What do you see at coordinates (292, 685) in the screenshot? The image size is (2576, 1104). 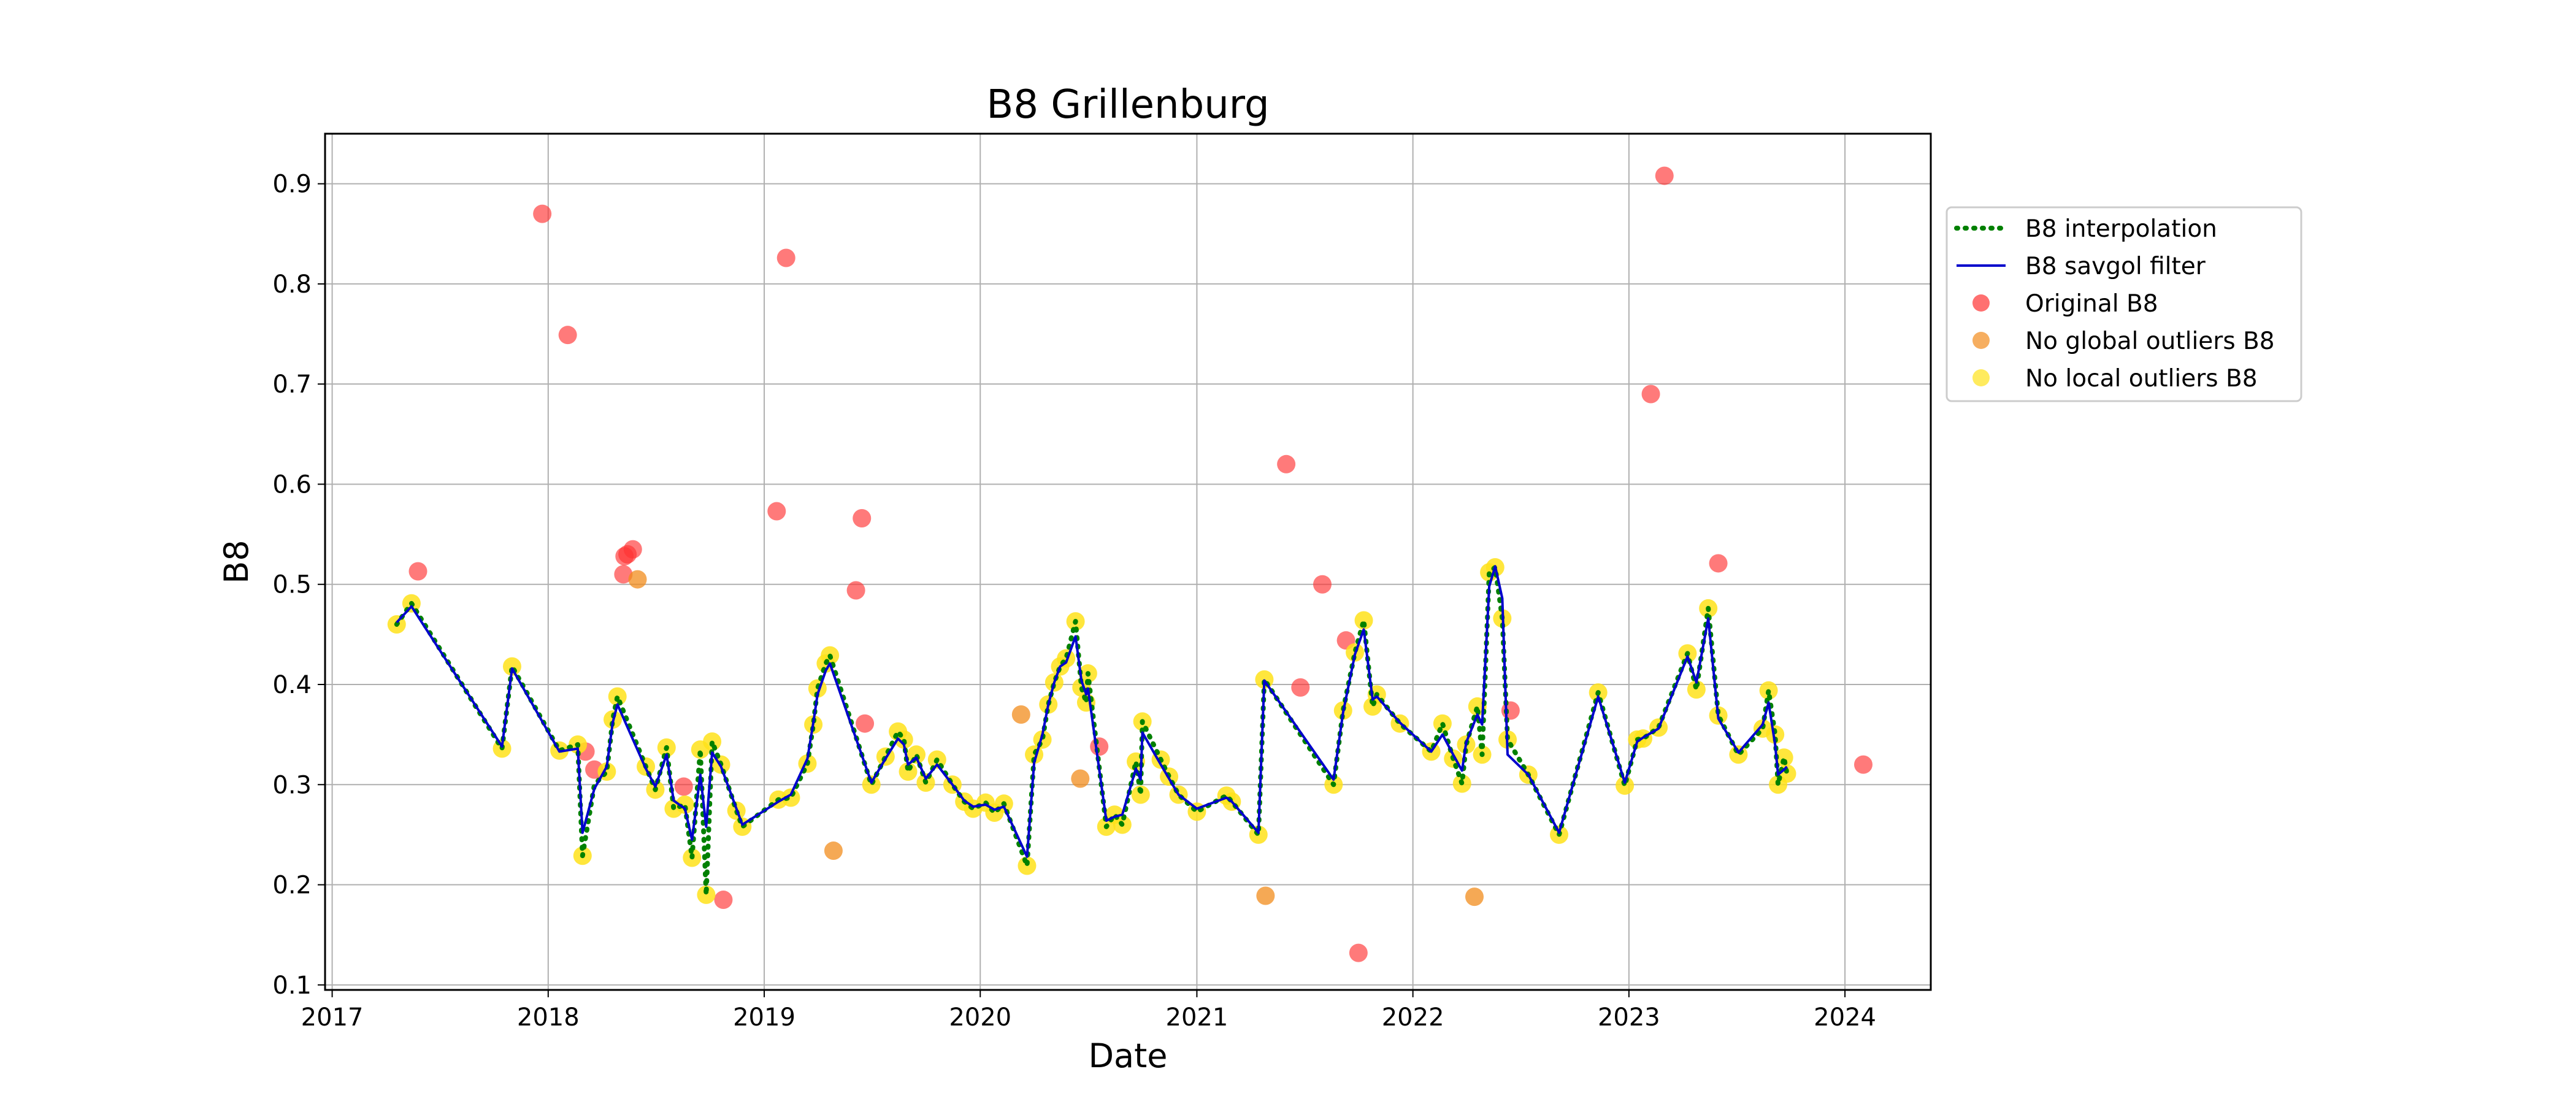 I see `y-tick-label: 0.4` at bounding box center [292, 685].